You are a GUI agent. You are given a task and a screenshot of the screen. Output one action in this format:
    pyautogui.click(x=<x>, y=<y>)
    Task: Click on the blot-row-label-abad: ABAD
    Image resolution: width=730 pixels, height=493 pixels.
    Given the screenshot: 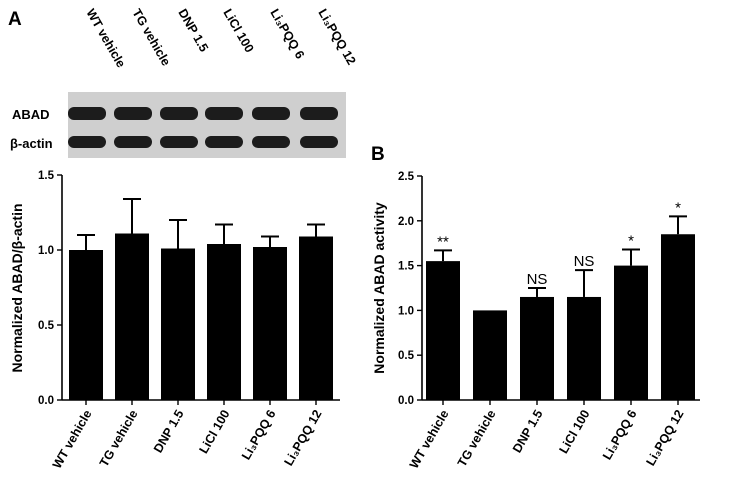 What is the action you would take?
    pyautogui.click(x=31, y=114)
    